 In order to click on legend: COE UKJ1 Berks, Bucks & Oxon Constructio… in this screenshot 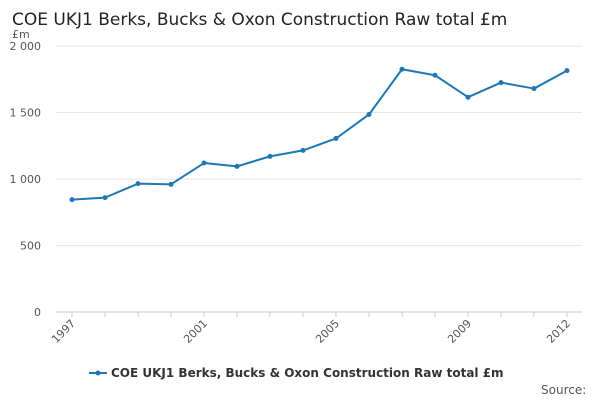, I will do `click(296, 373)`.